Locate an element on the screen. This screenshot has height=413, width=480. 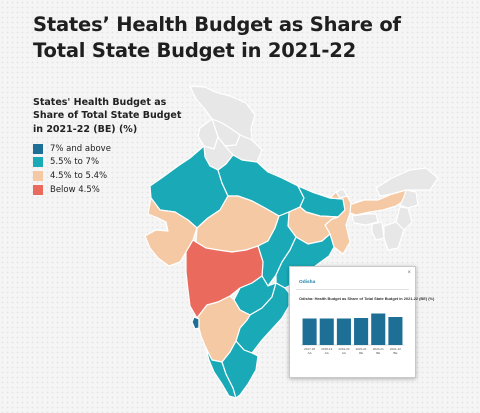
popup-state-name: Odisha is located at coordinates (307, 282).